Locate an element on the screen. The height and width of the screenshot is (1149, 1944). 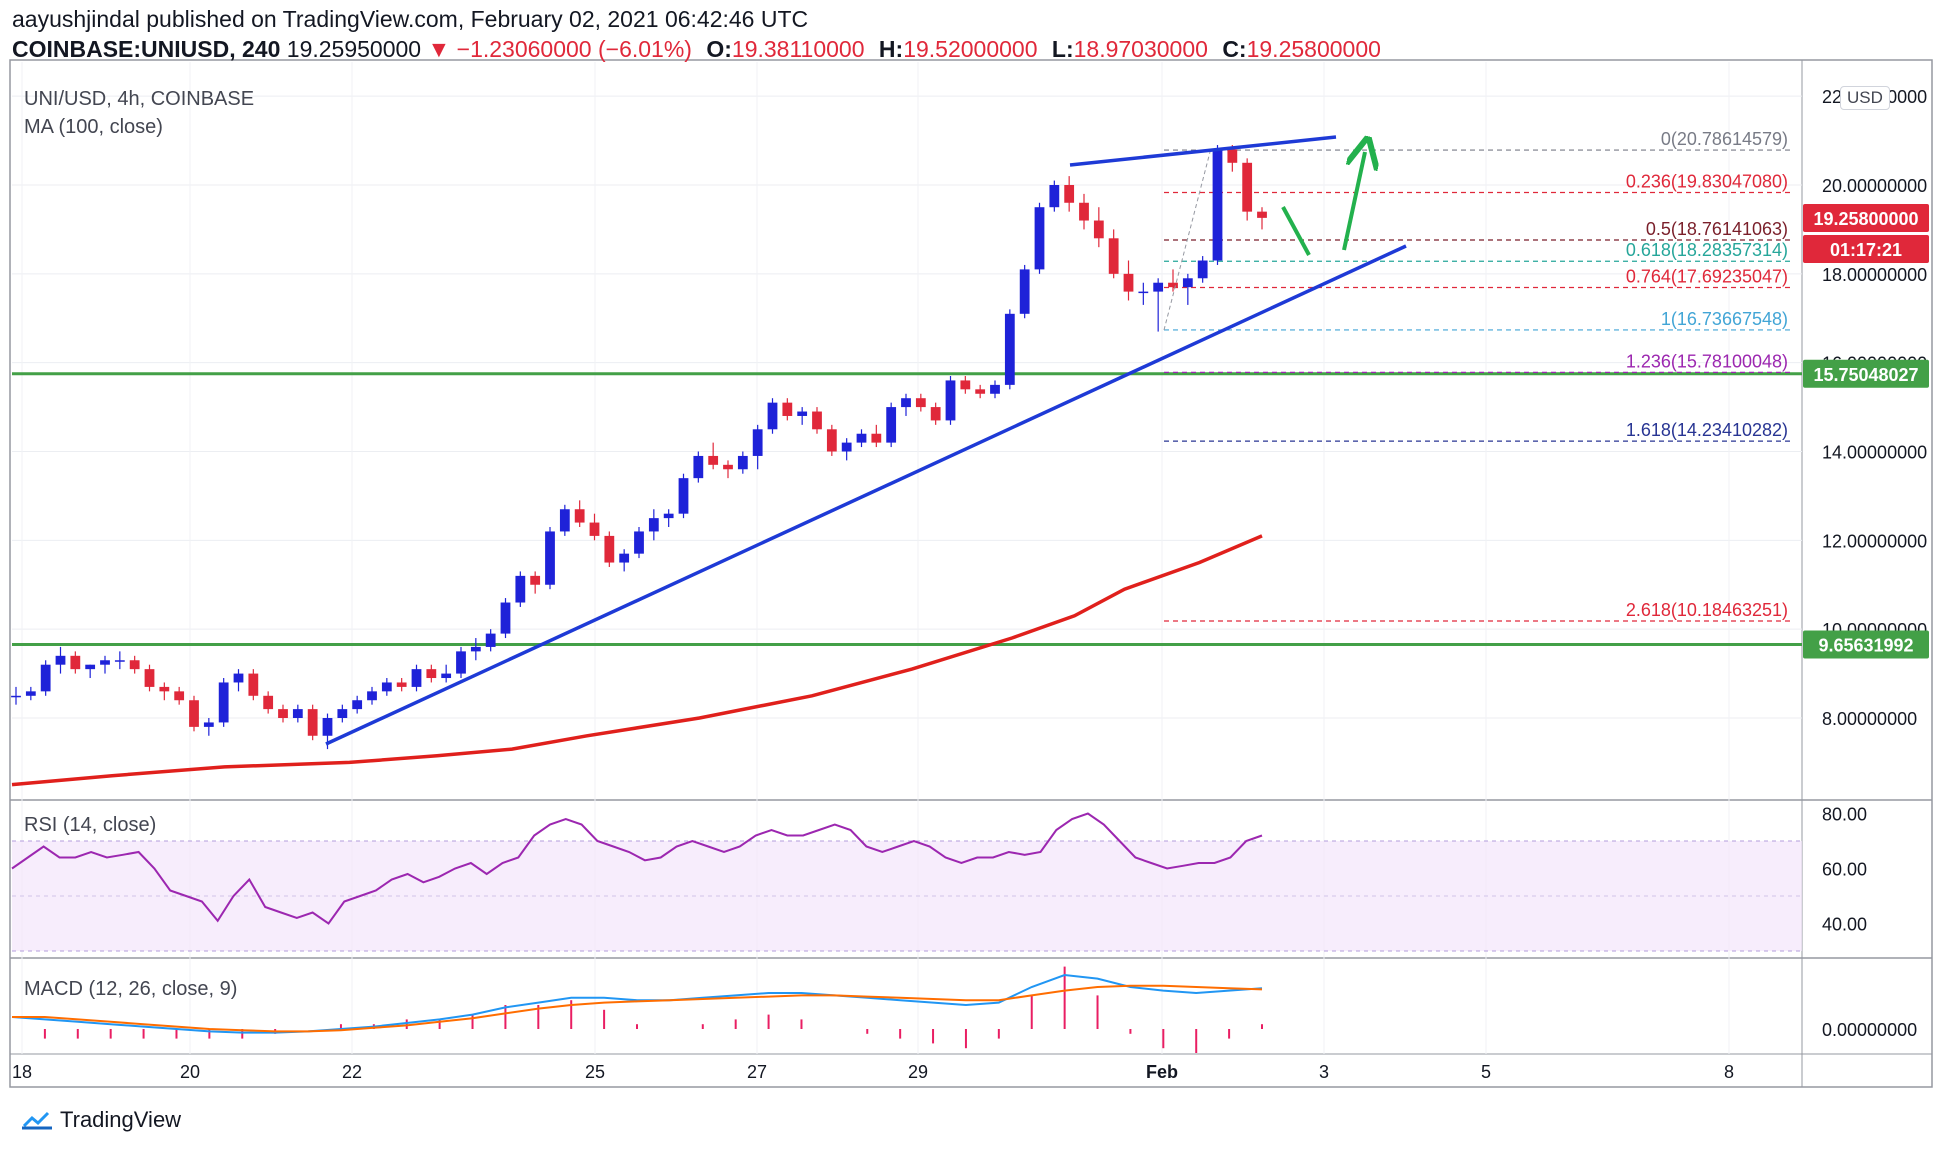
author: aayushjindal is located at coordinates (76, 19).